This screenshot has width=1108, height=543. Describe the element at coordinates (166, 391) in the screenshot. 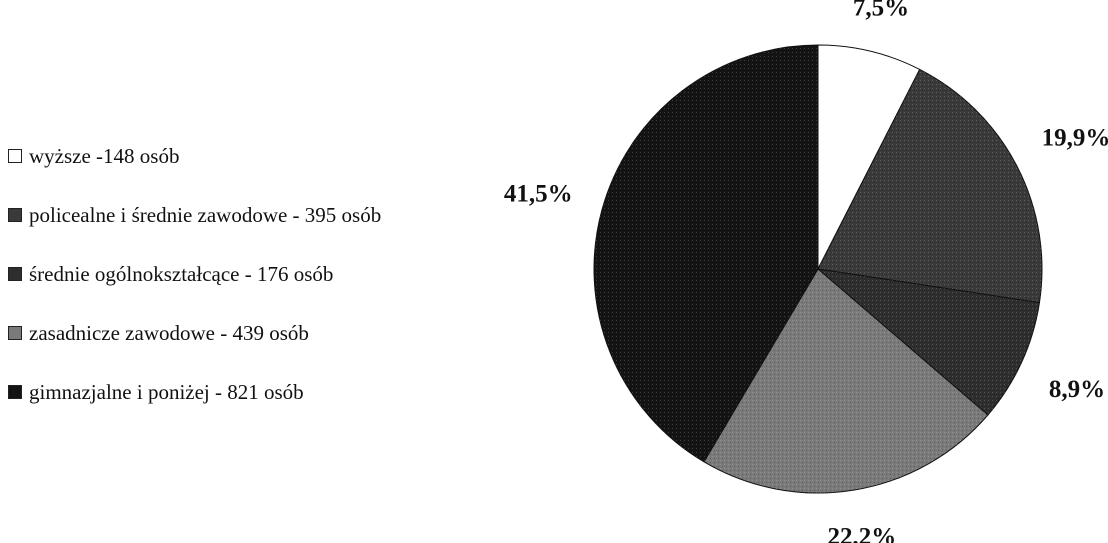

I see `legend-label: gimnazjalne i poniżej - 821 osób` at that location.